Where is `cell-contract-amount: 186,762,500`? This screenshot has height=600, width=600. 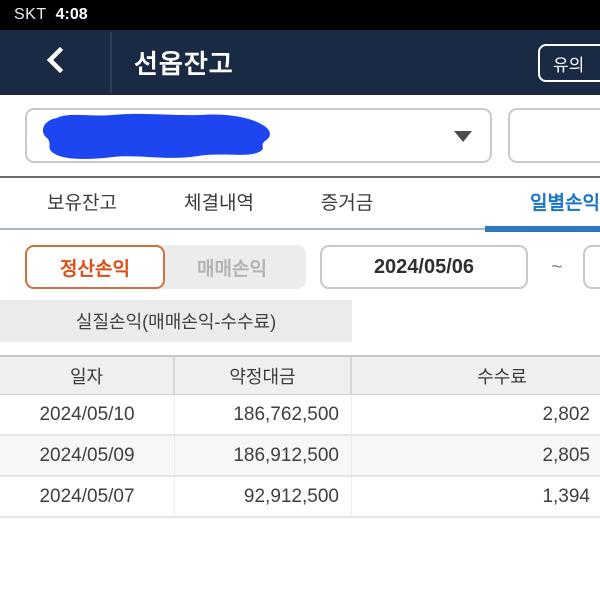 cell-contract-amount: 186,762,500 is located at coordinates (263, 414).